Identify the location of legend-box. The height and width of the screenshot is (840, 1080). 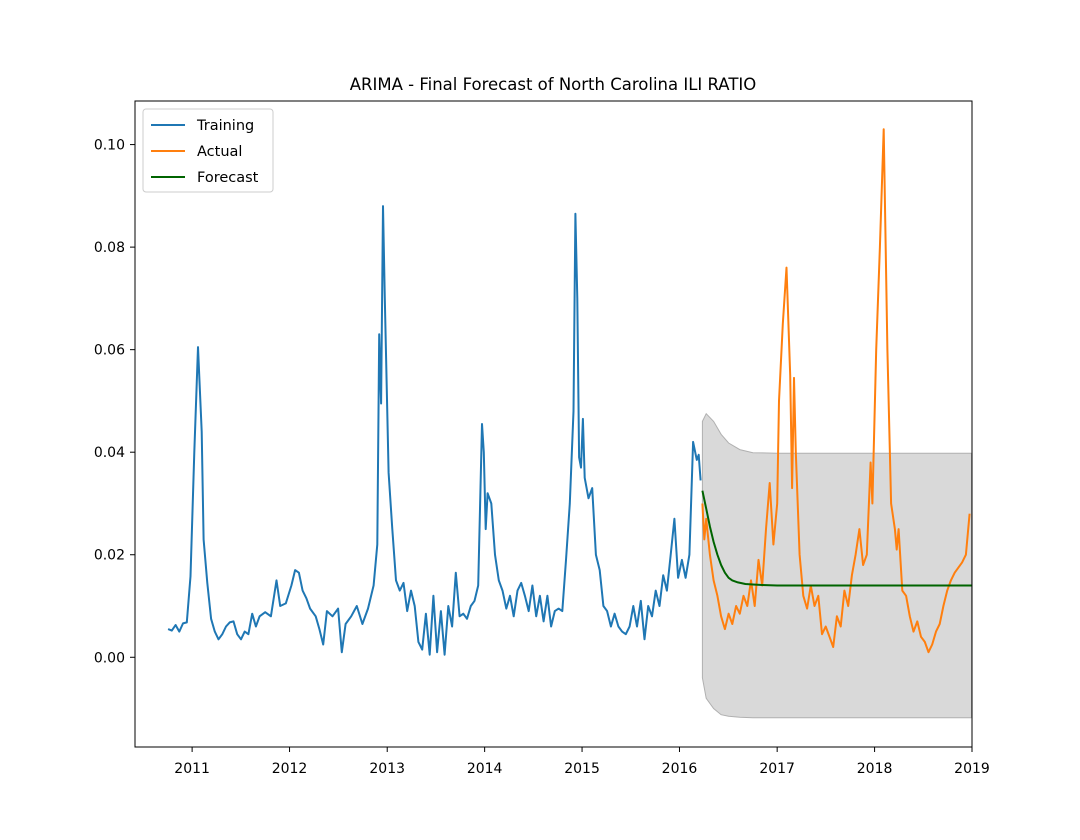
(208, 150).